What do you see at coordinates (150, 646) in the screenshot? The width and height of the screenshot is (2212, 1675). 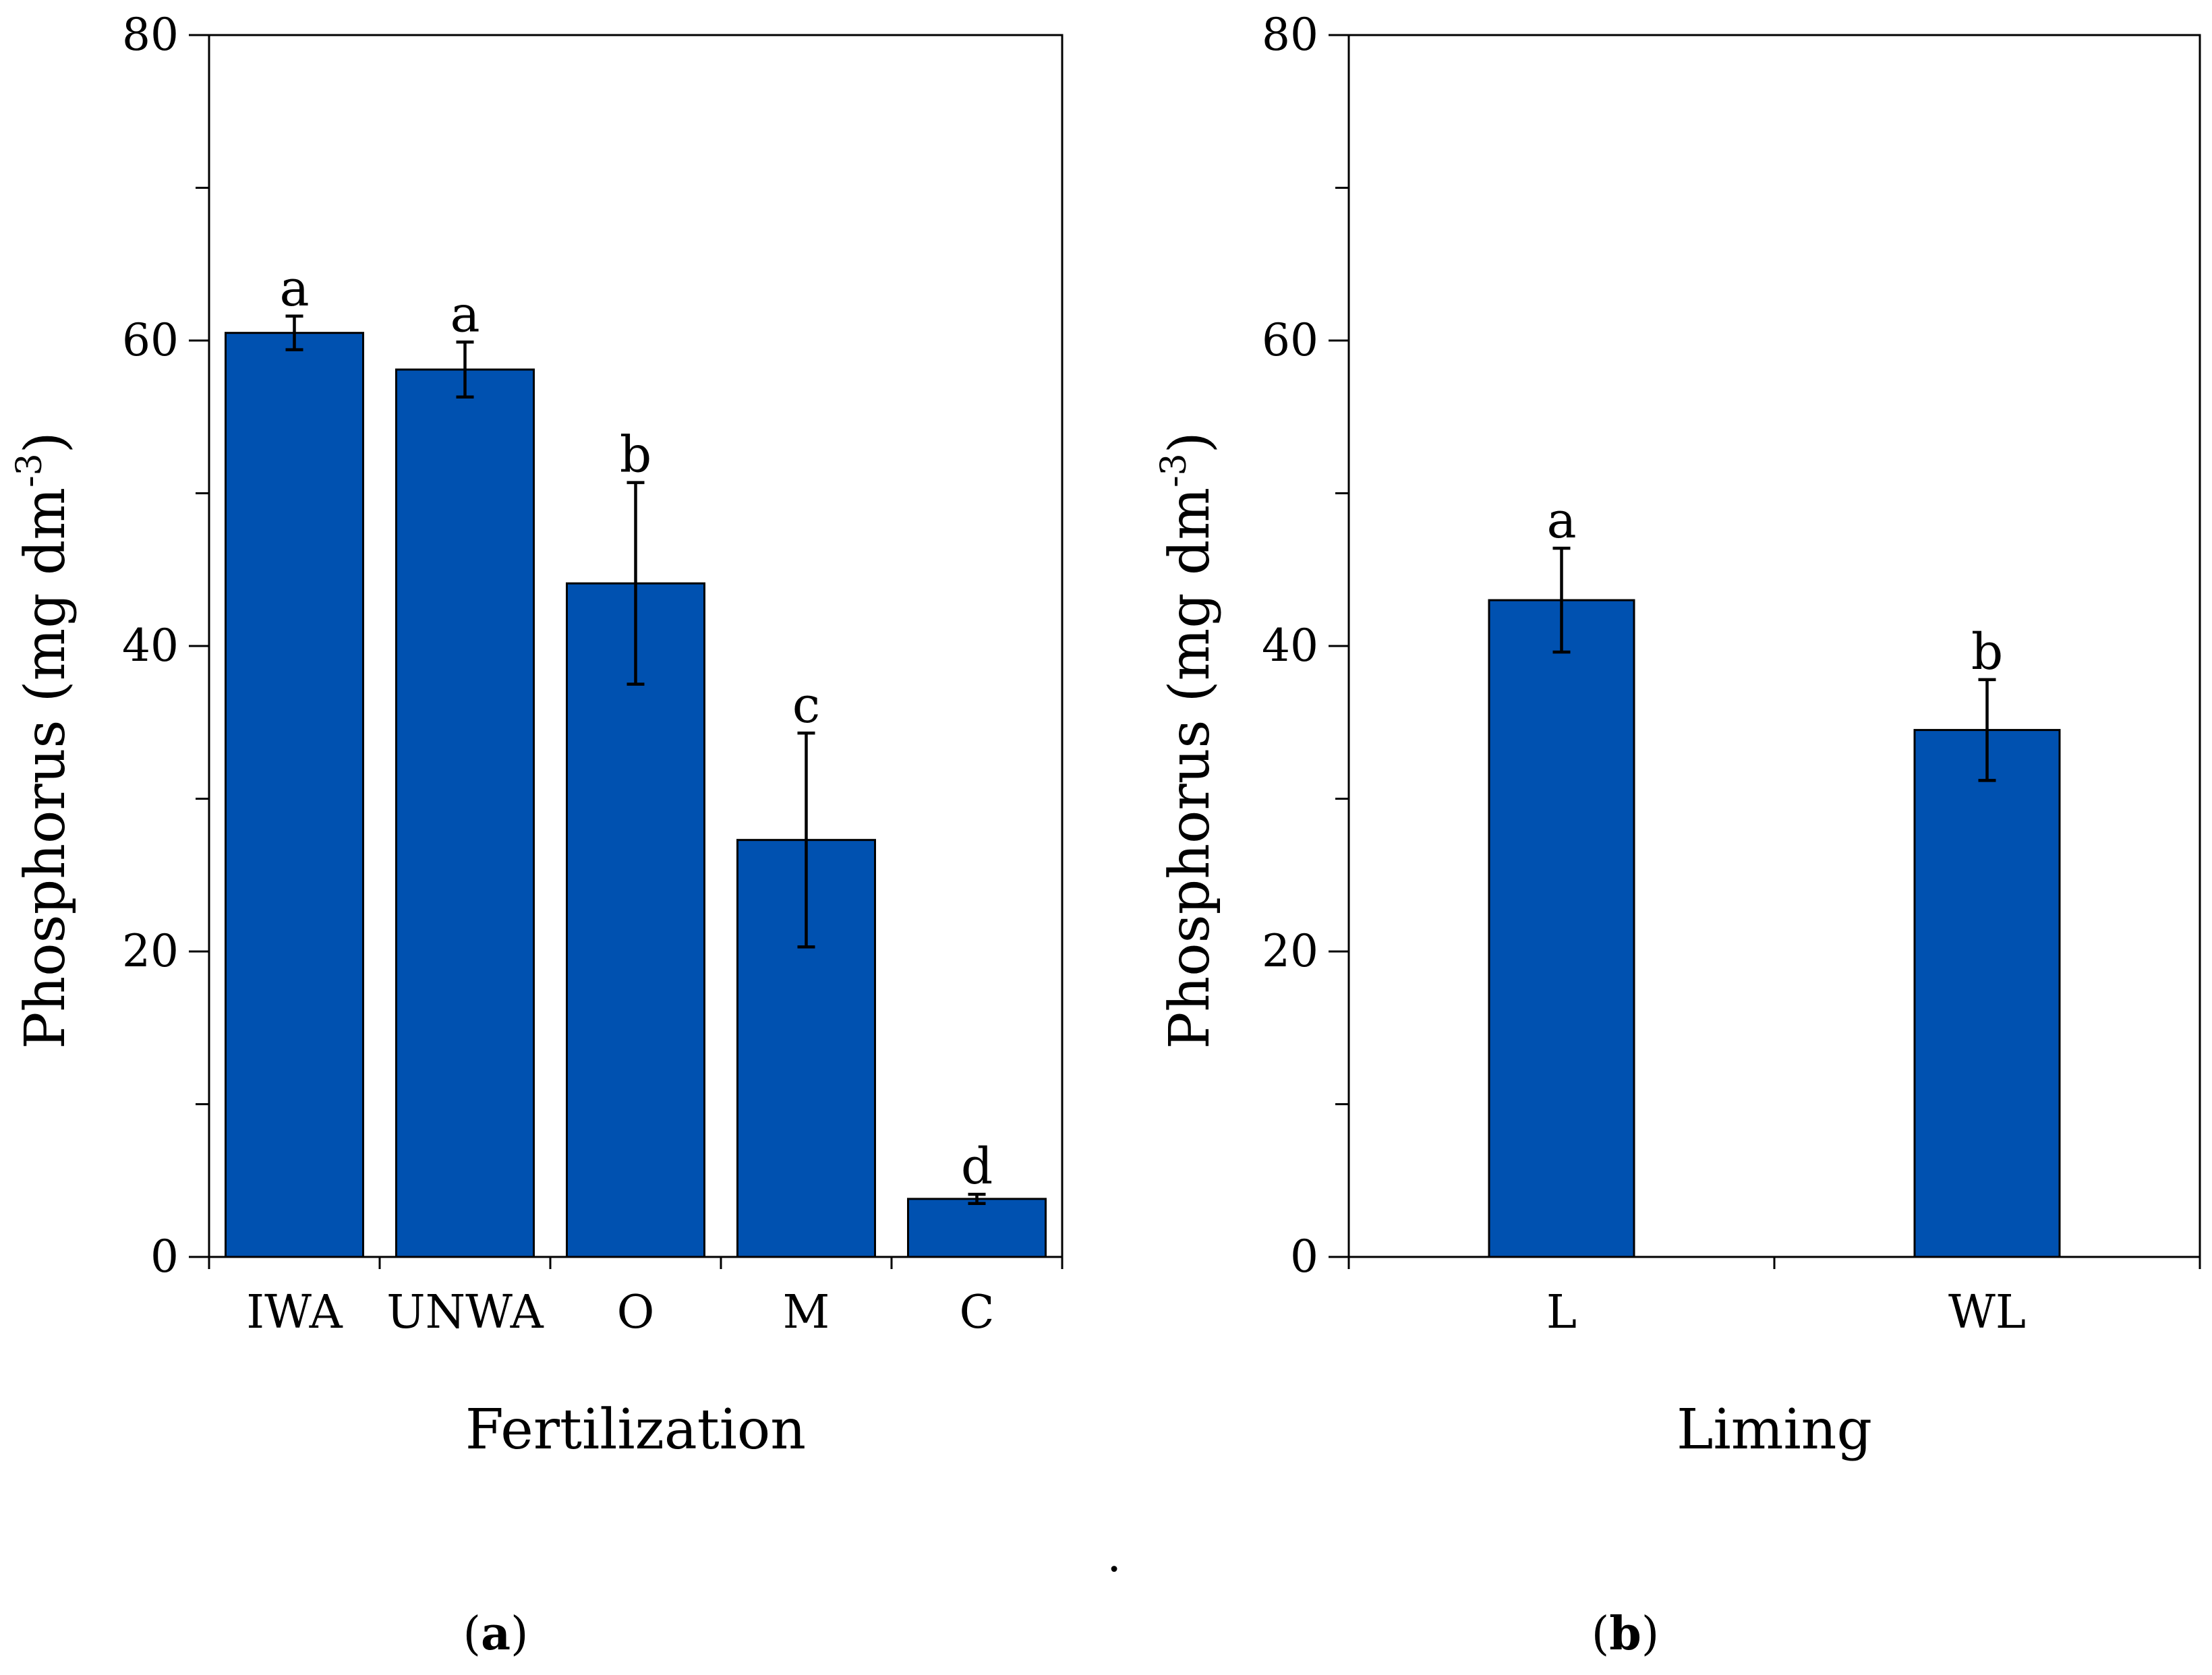 I see `panel-a-y-tick-label: 40` at bounding box center [150, 646].